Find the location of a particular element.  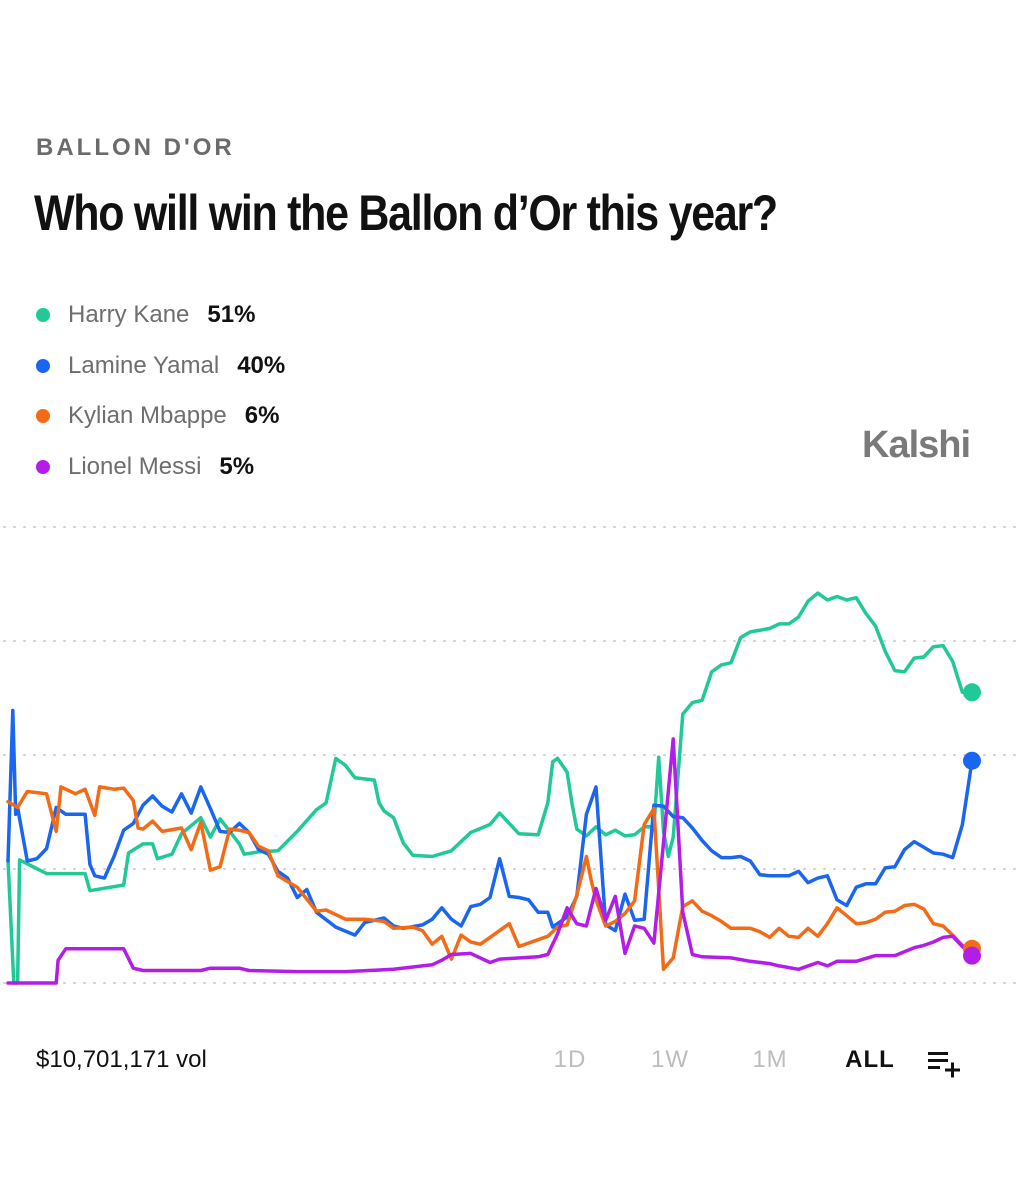

category-label: BALLON D'OR is located at coordinates (135, 147).